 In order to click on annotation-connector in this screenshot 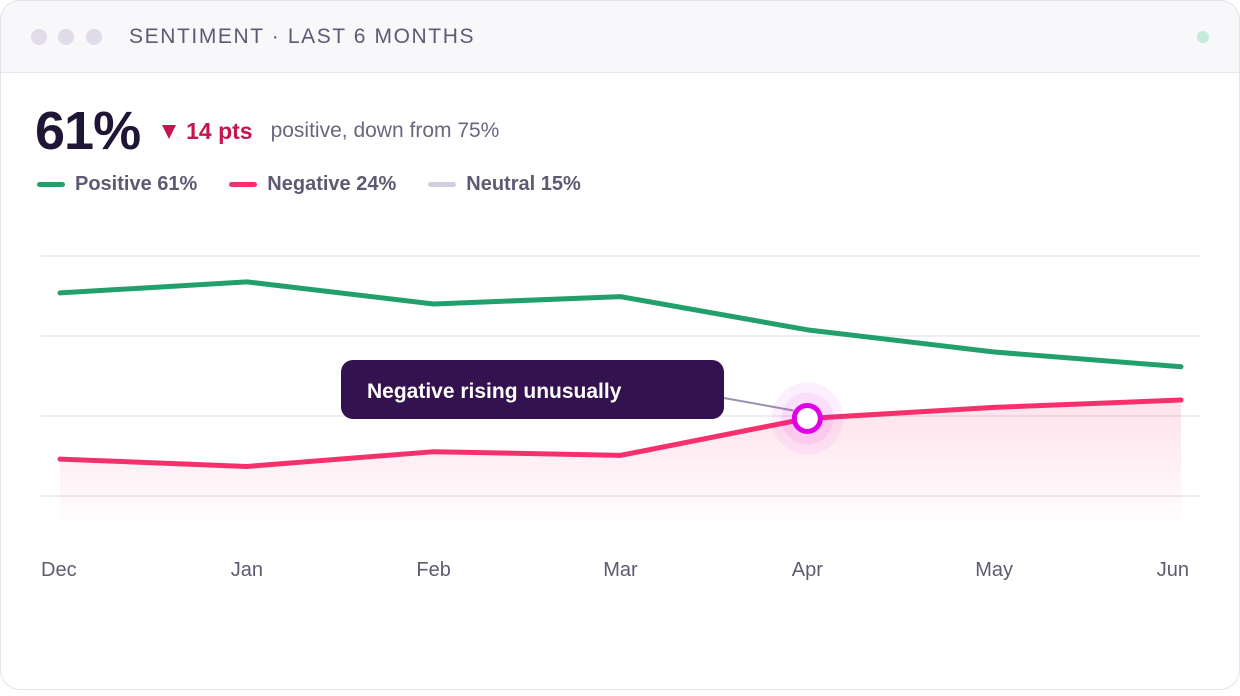, I will do `click(758, 404)`.